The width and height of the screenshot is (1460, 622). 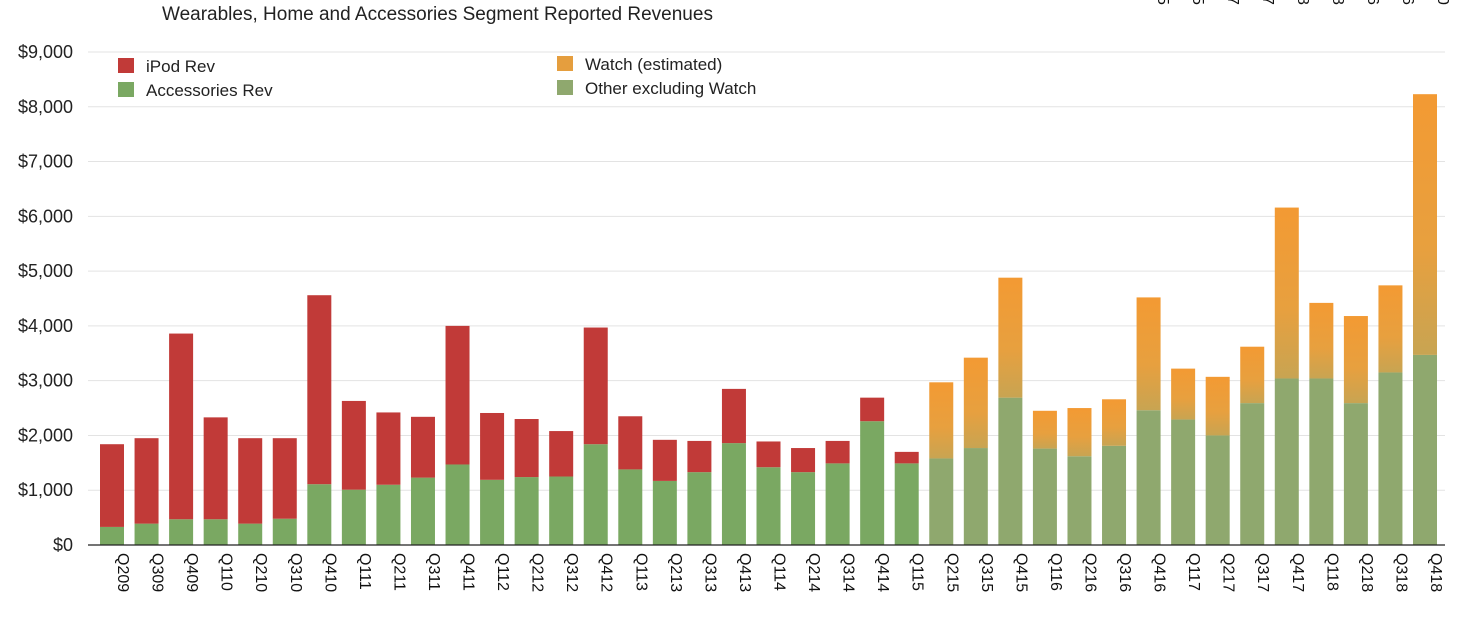 I want to click on x-tick-label: Q112, so click(x=502, y=572).